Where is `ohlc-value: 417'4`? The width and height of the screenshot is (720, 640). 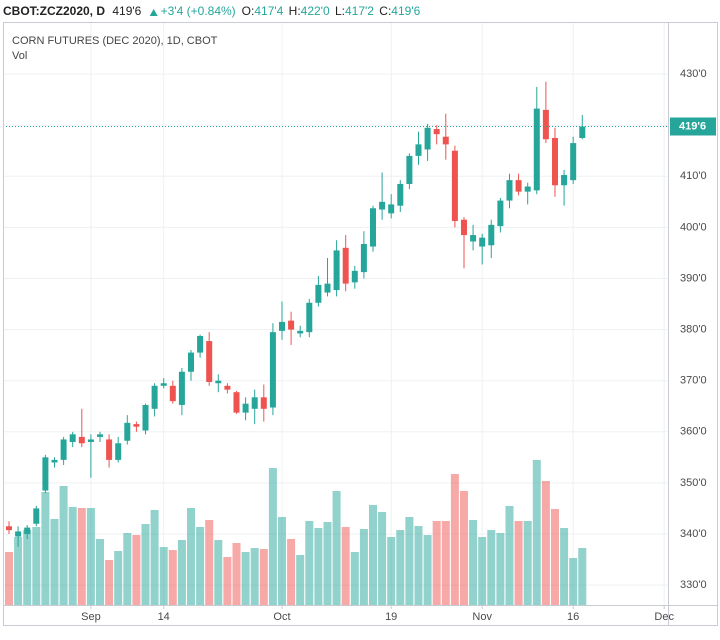 ohlc-value: 417'4 is located at coordinates (268, 11).